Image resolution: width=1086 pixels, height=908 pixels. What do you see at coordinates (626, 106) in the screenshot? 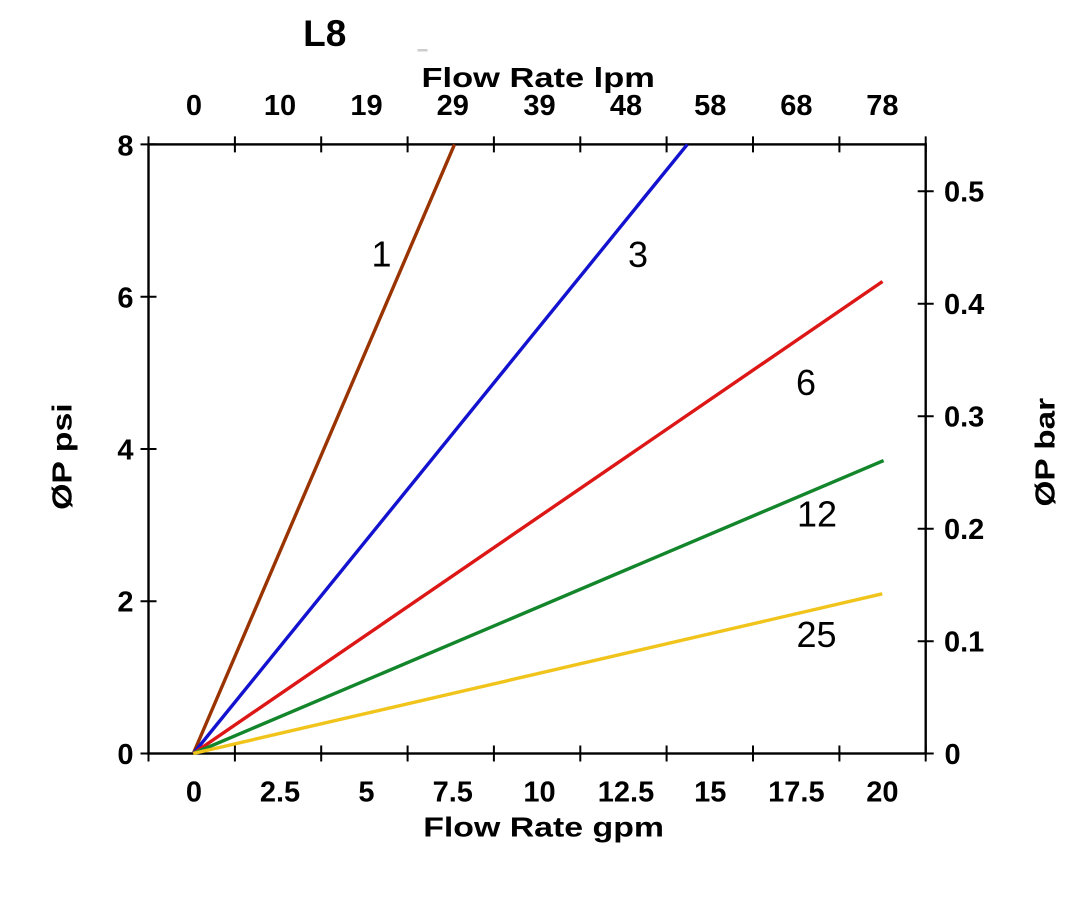
I see `svg-text: 48` at bounding box center [626, 106].